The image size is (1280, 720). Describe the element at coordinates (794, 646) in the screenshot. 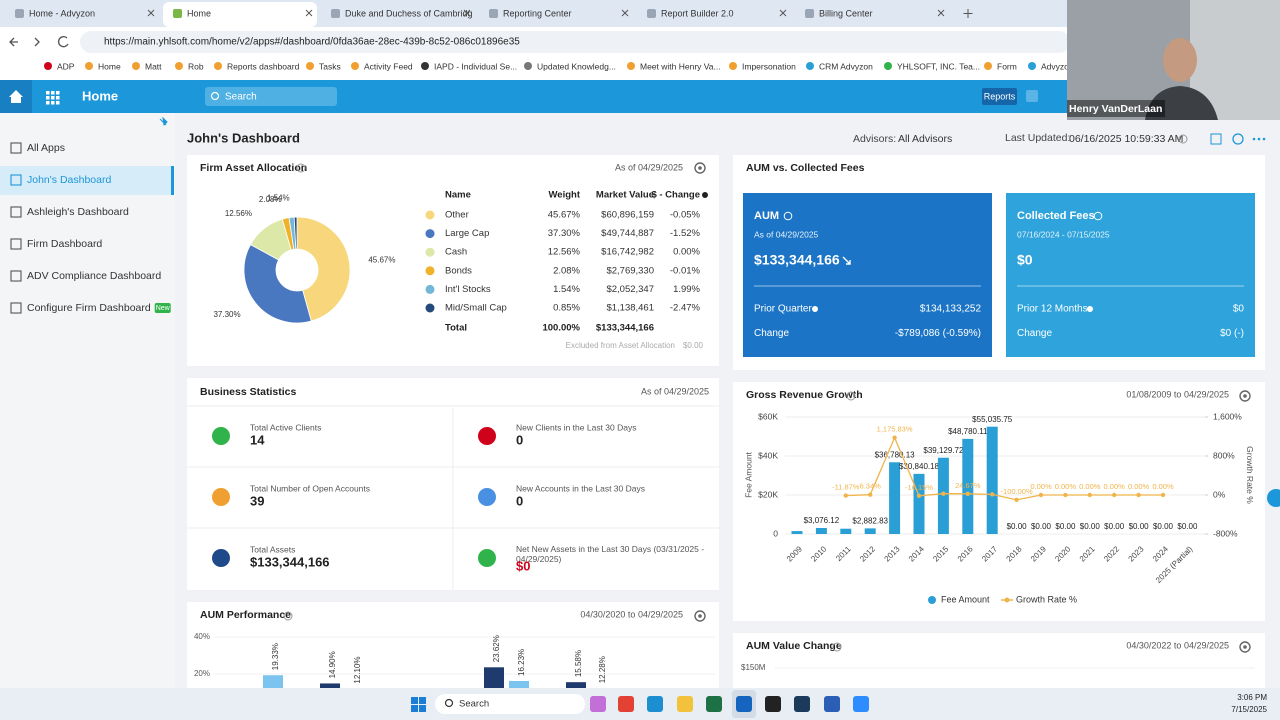

I see `card-title: AUM Value Change` at that location.